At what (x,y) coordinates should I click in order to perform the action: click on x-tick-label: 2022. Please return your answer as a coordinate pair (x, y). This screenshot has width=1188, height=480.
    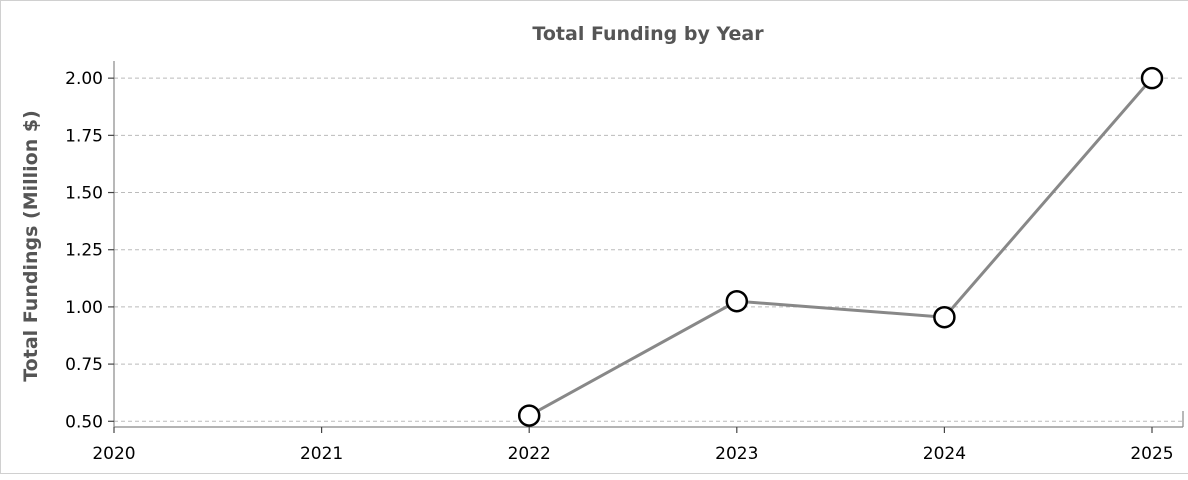
    Looking at the image, I should click on (529, 454).